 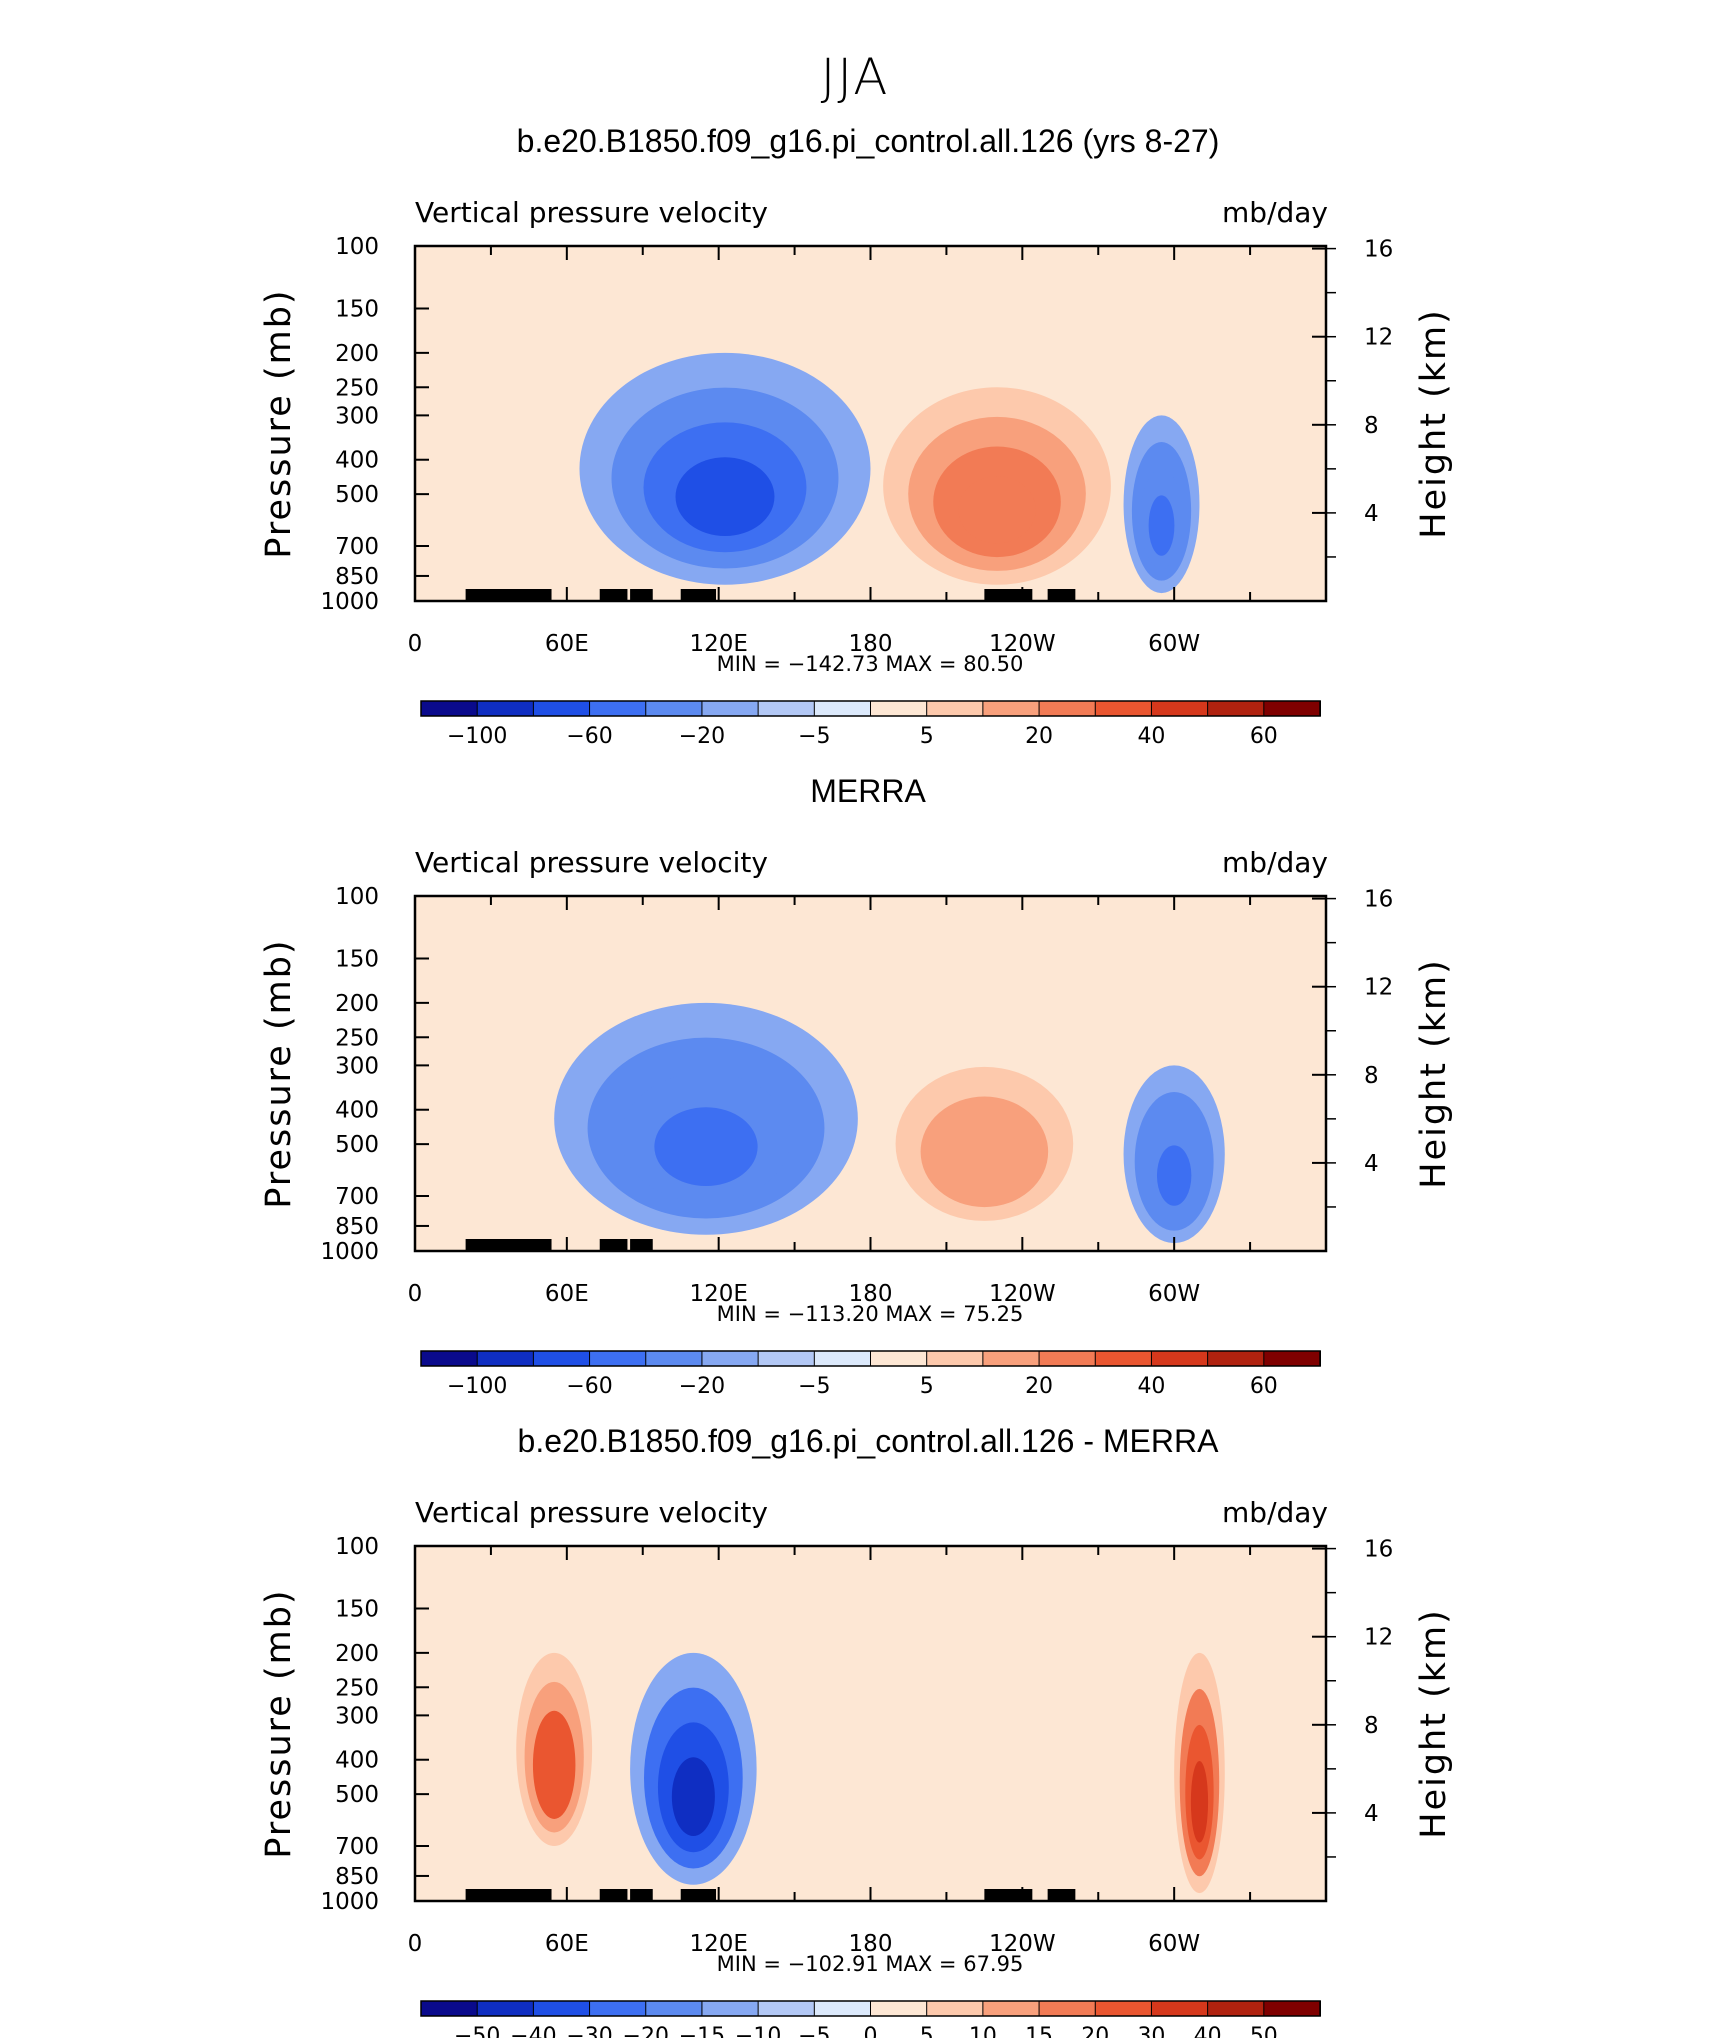 What do you see at coordinates (855, 77) in the screenshot?
I see `figure-title: JJA` at bounding box center [855, 77].